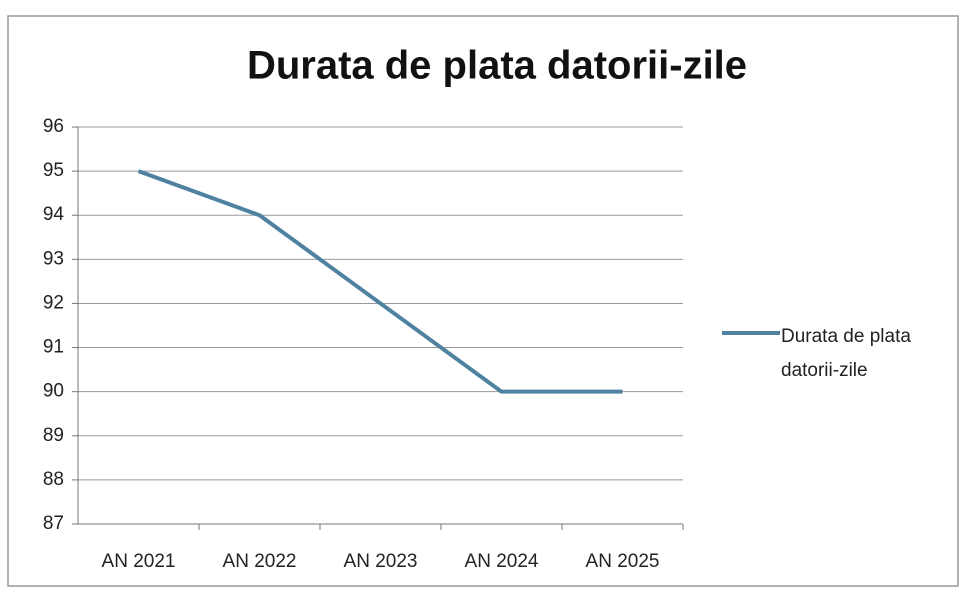 The image size is (965, 589). What do you see at coordinates (54, 214) in the screenshot?
I see `y-tick-label: 94` at bounding box center [54, 214].